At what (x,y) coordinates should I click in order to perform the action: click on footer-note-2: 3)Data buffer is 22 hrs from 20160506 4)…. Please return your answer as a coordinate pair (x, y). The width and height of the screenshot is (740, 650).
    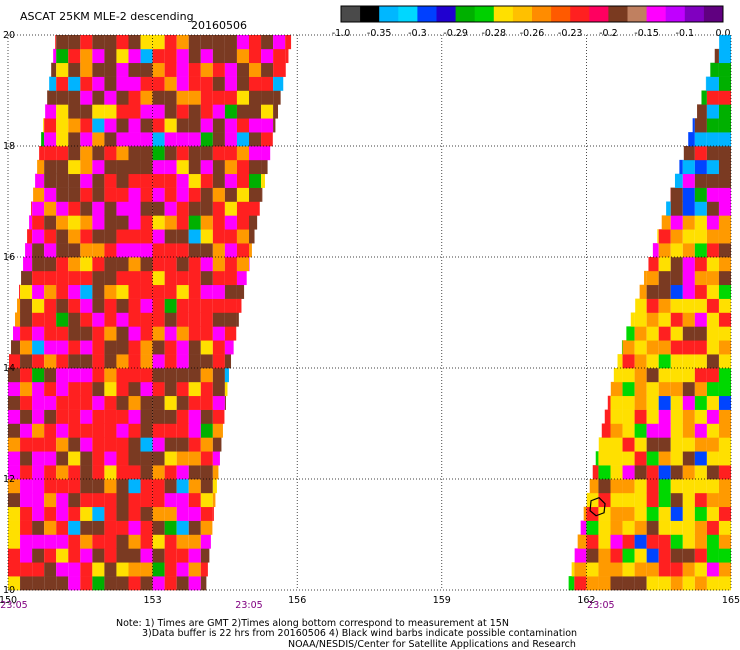
    Looking at the image, I should click on (359, 633).